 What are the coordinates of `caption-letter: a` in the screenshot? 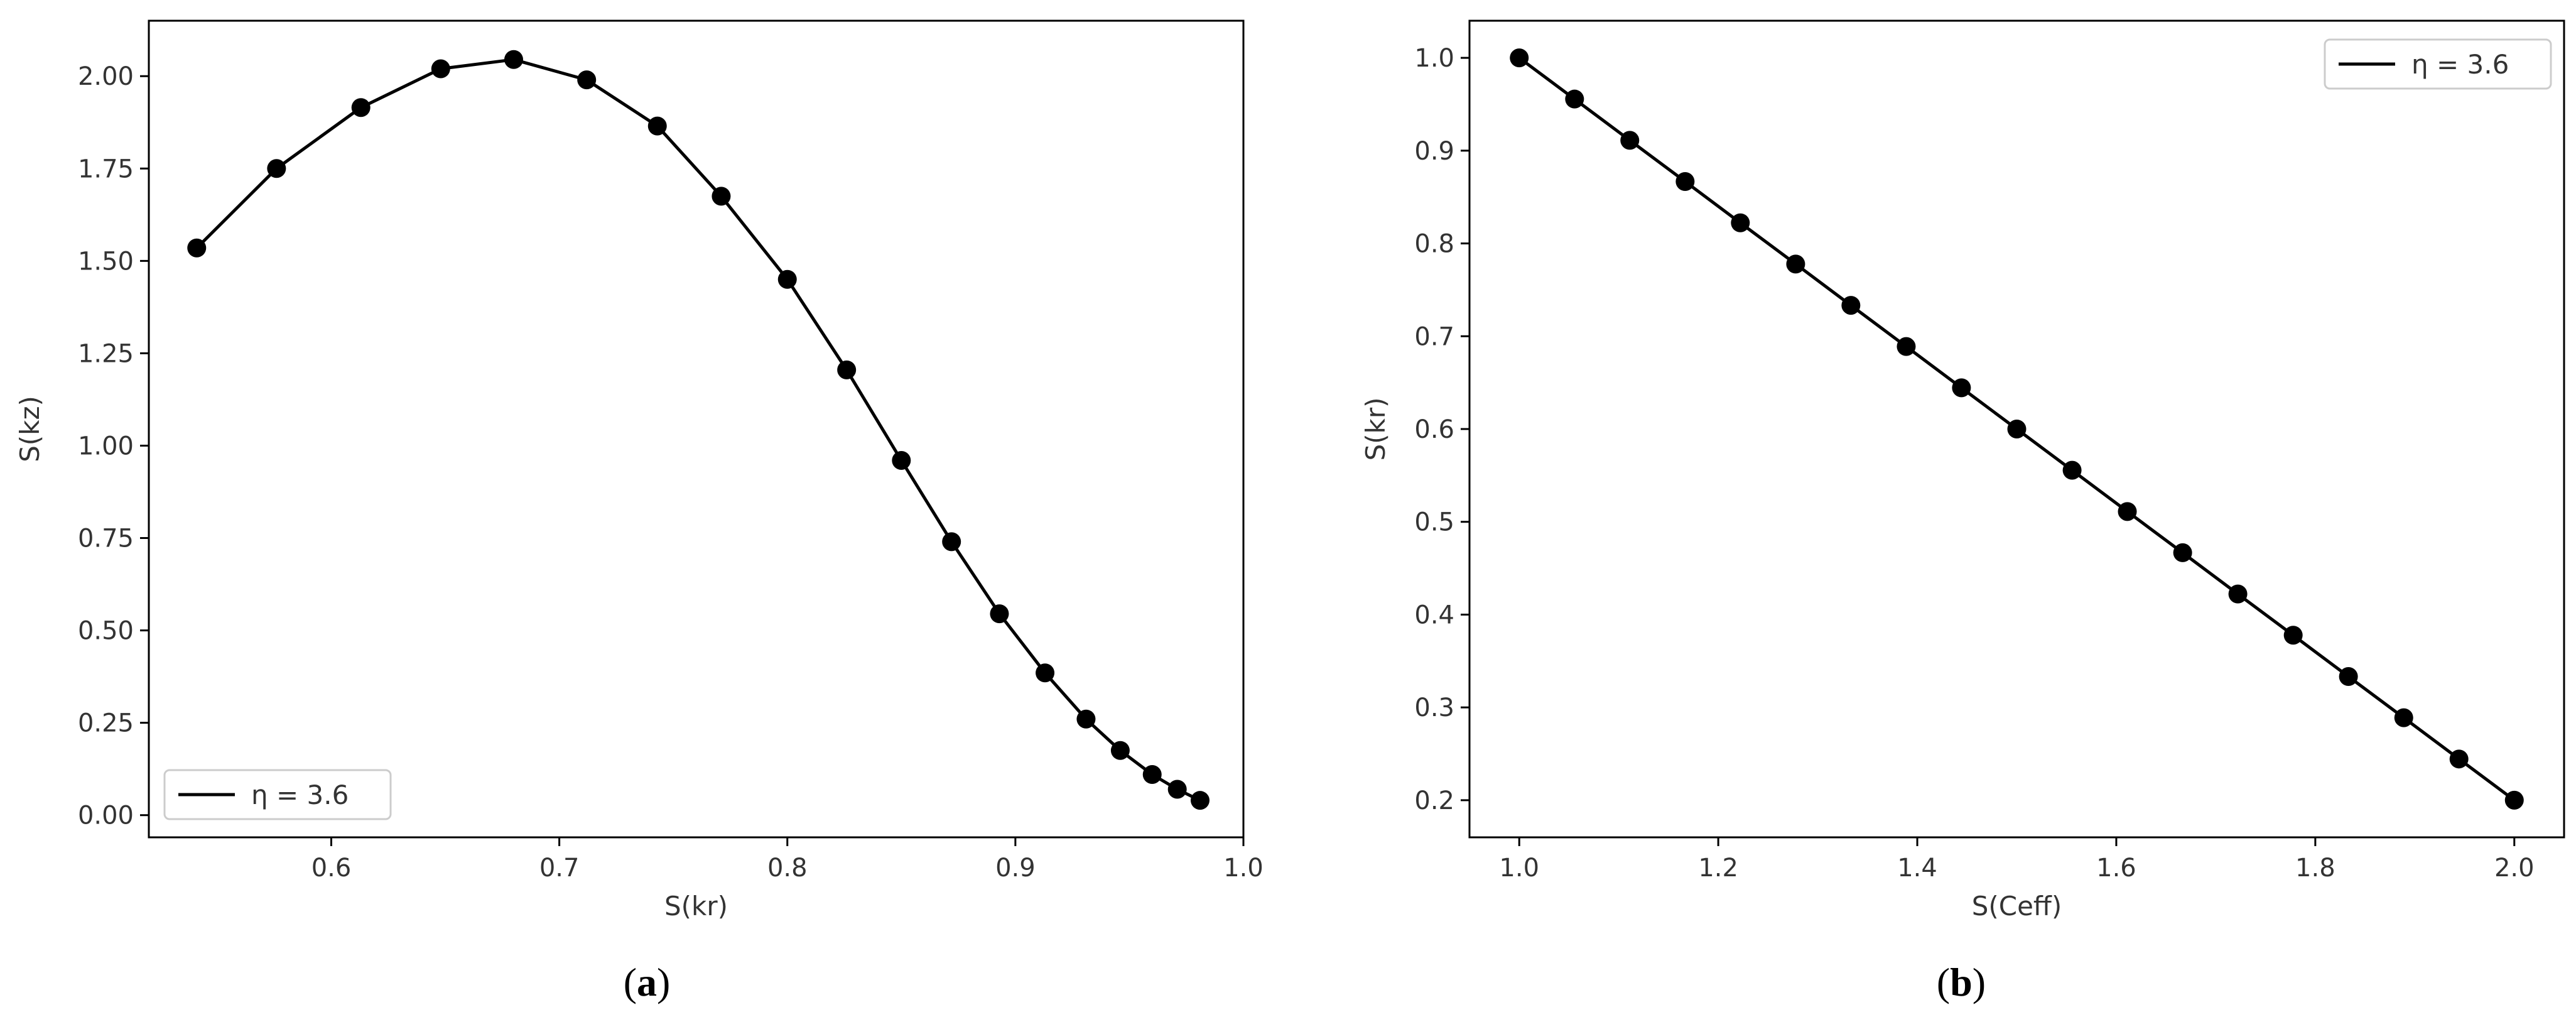 It's located at (647, 982).